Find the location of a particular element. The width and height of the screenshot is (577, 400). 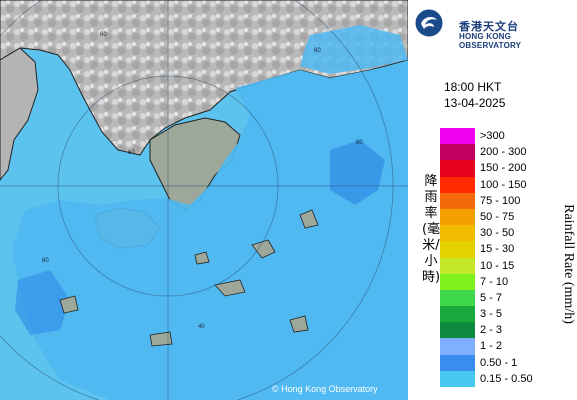

legend-label: 1 - 2 is located at coordinates (491, 346).